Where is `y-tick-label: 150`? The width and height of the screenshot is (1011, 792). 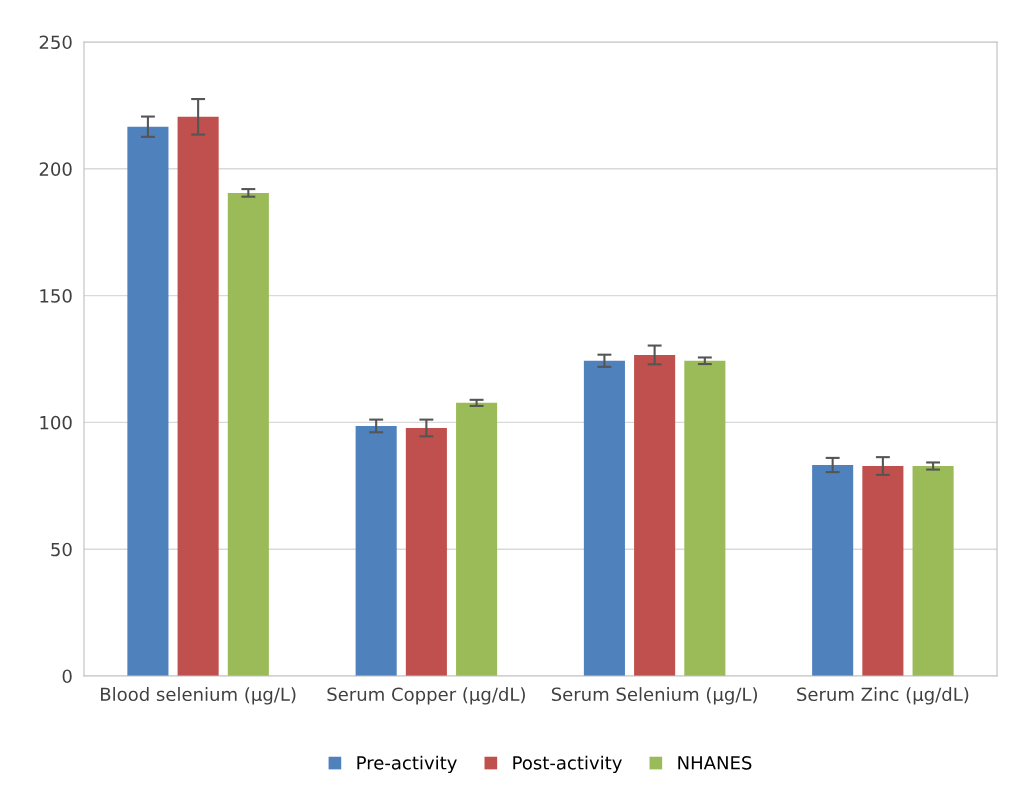 y-tick-label: 150 is located at coordinates (56, 296).